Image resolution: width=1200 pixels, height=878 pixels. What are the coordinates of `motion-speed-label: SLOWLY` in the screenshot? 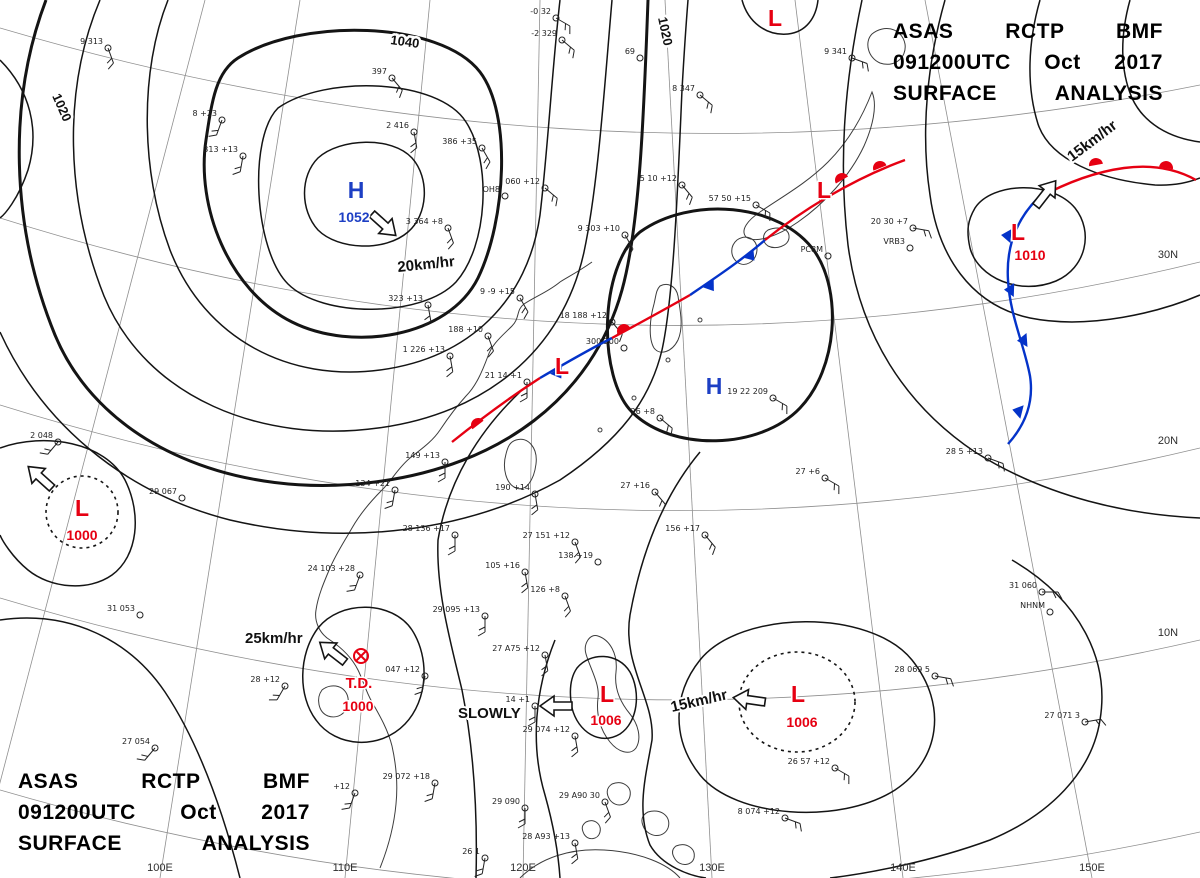 It's located at (489, 713).